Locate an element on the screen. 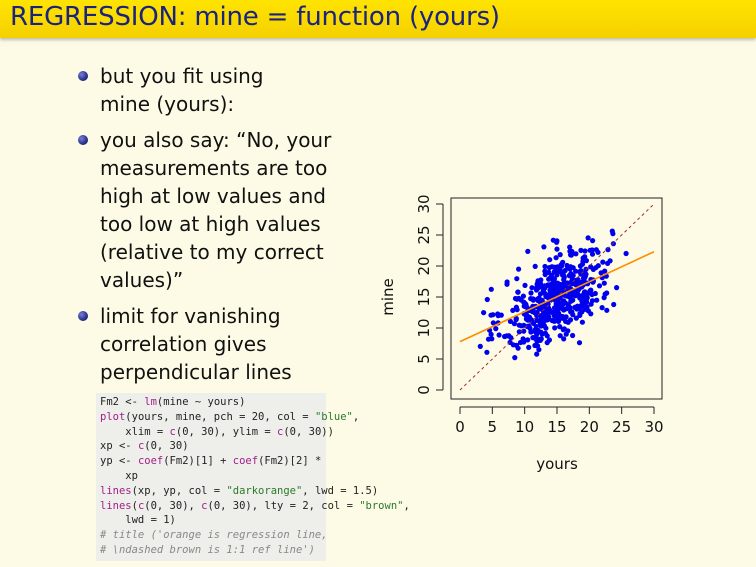 The height and width of the screenshot is (567, 756). x-tick-label: 25 is located at coordinates (621, 427).